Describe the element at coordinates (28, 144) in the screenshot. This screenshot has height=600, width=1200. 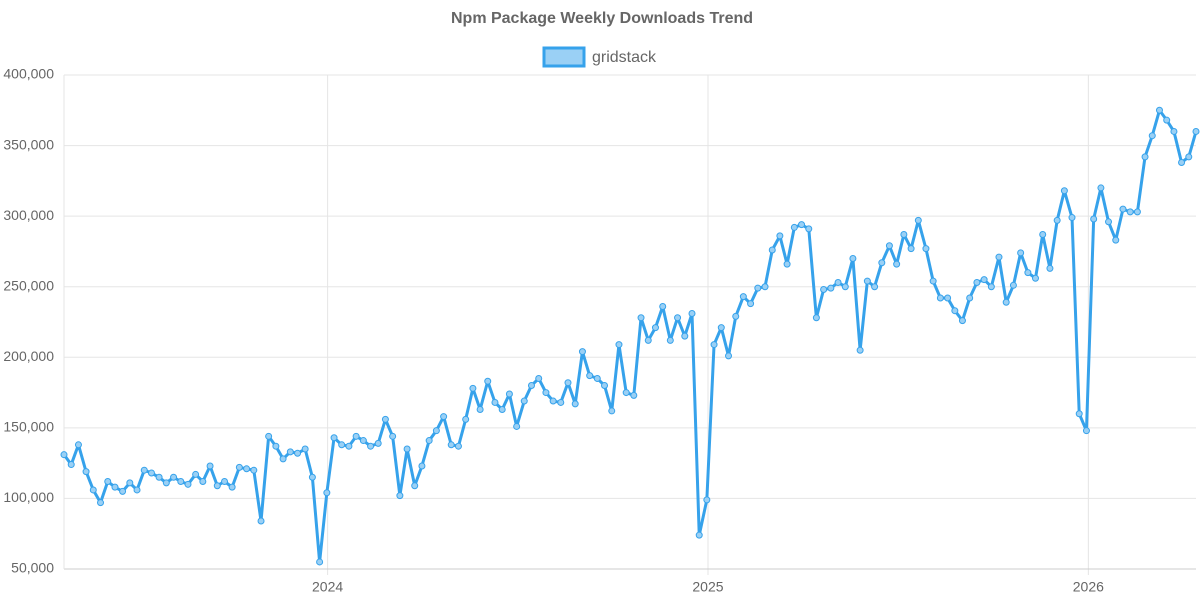
I see `y-tick-label: 350,000` at that location.